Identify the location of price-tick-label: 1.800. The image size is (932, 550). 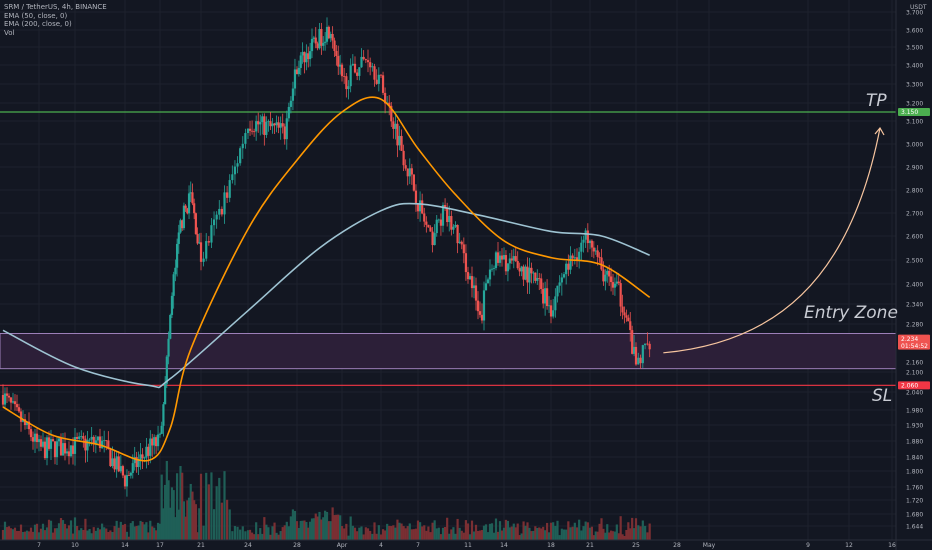
(914, 472).